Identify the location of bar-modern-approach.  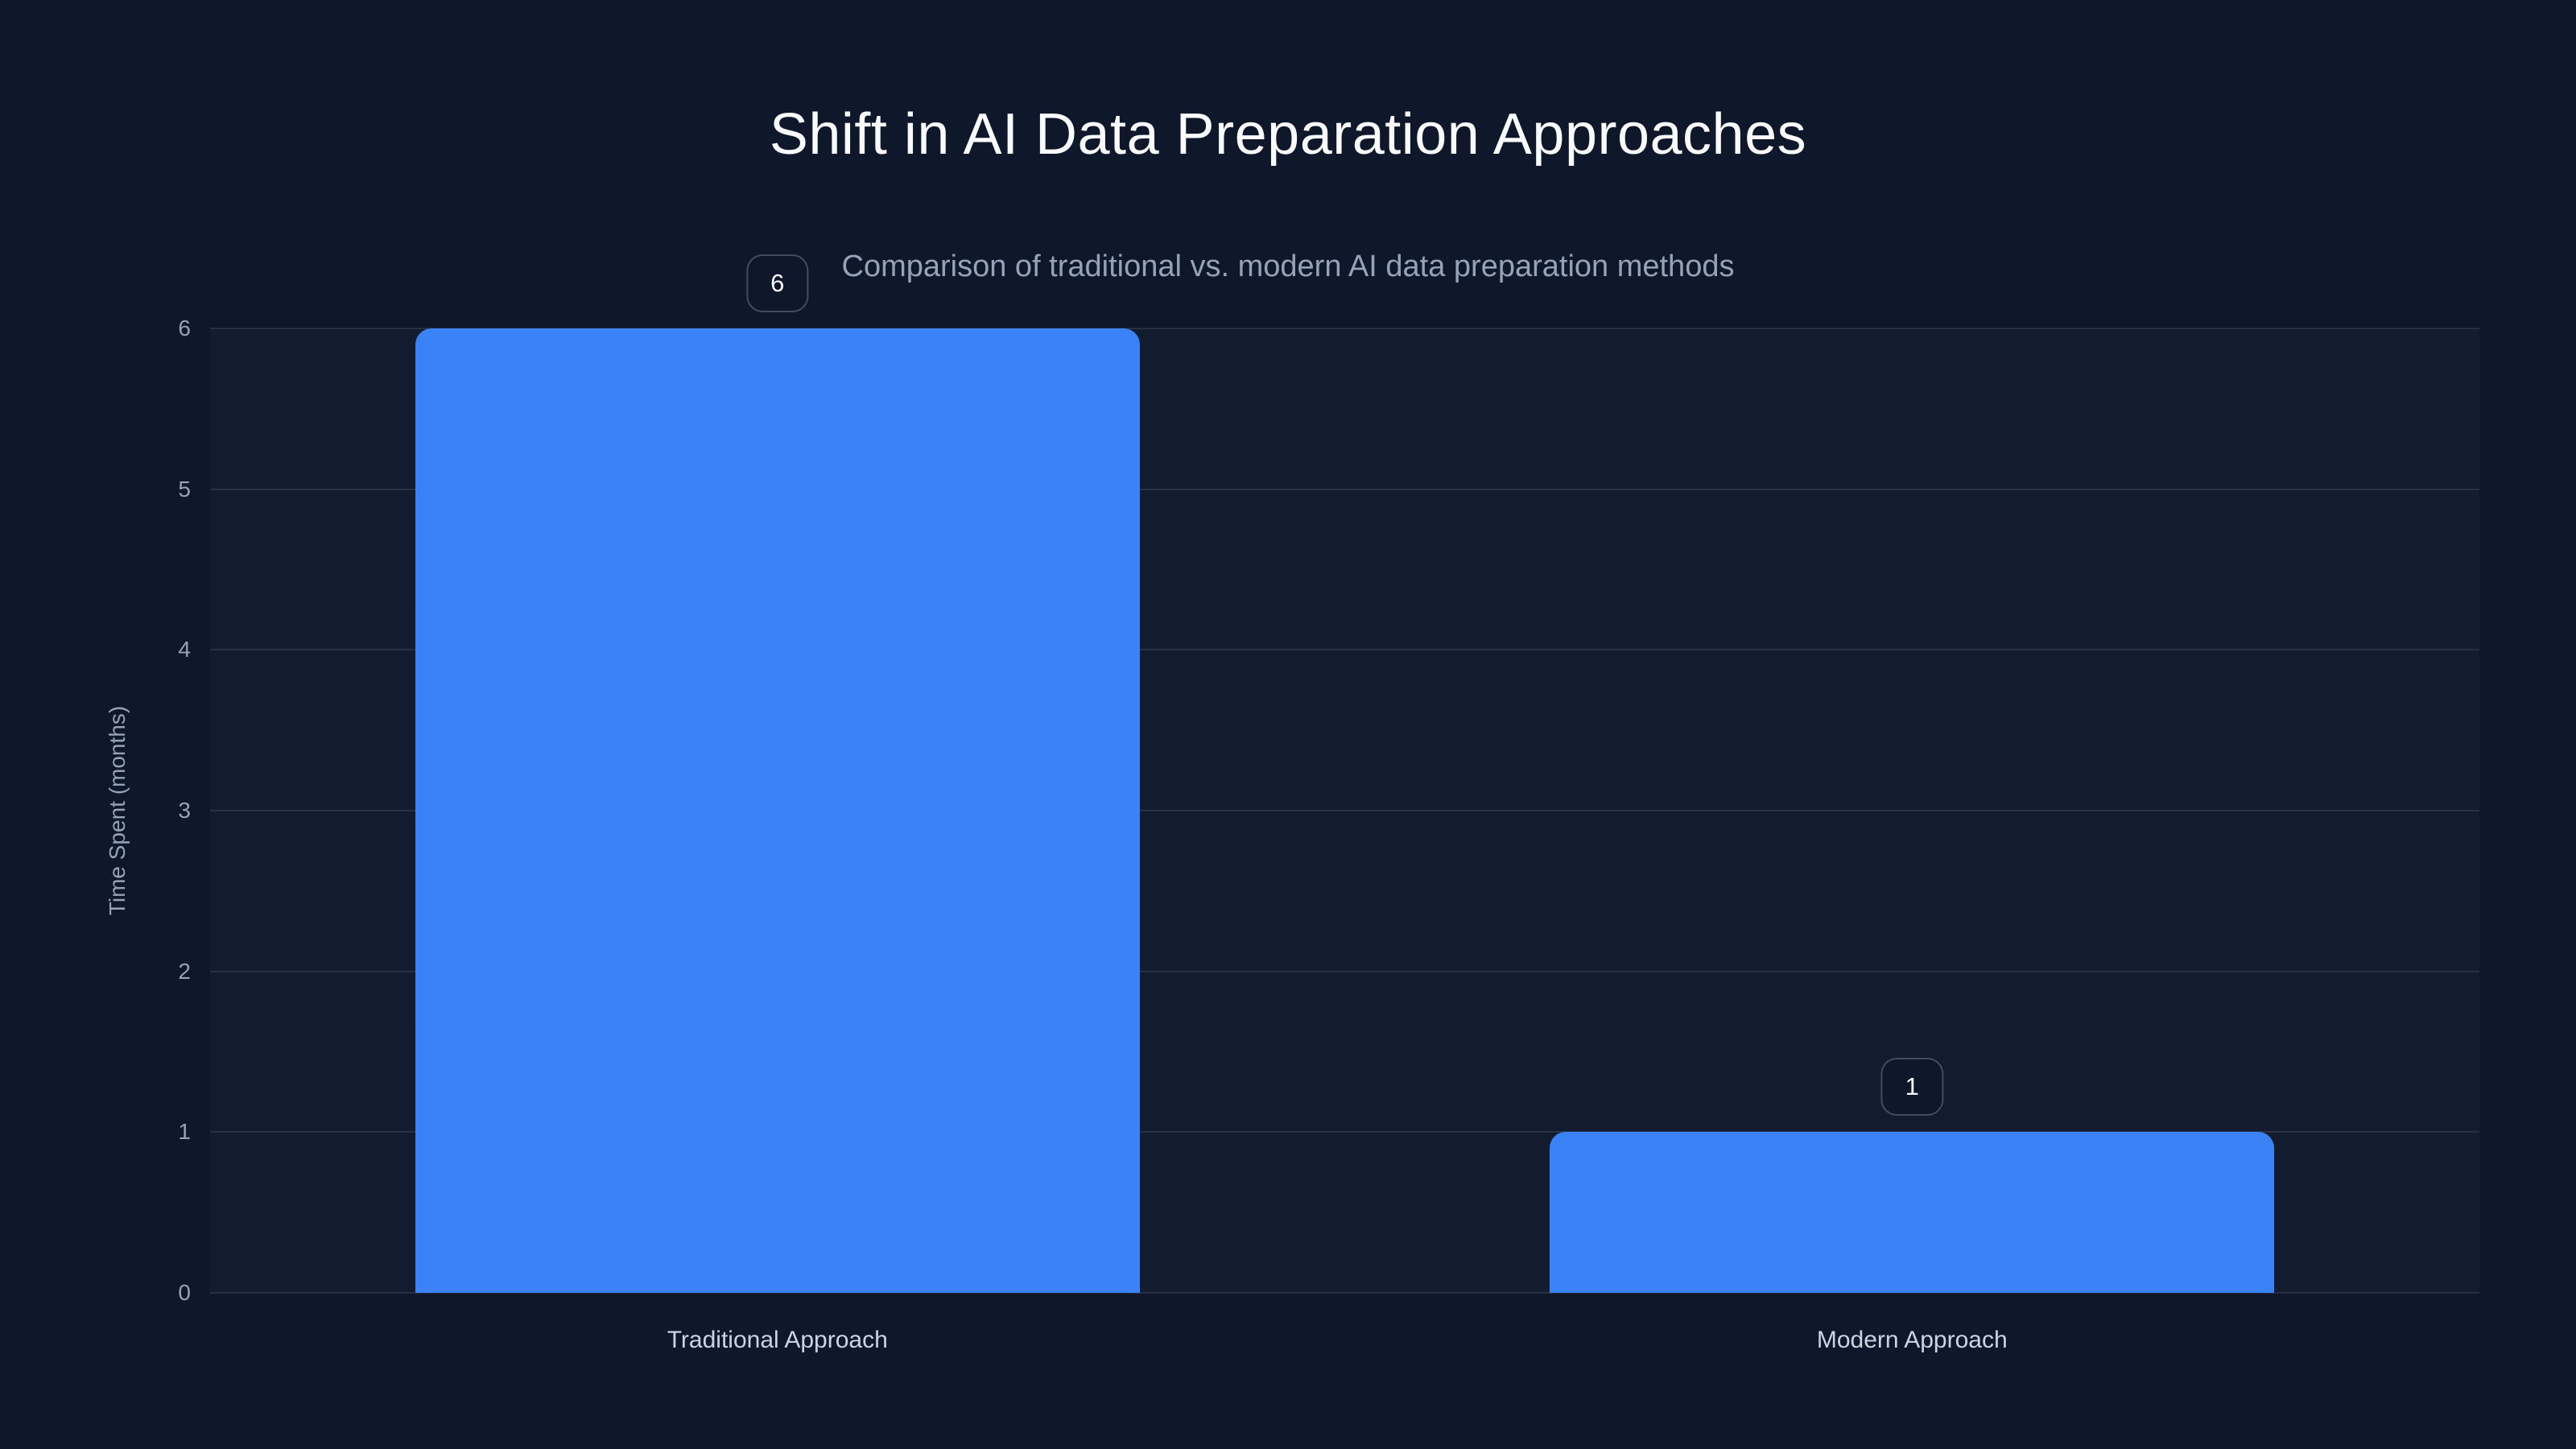
(1912, 1212).